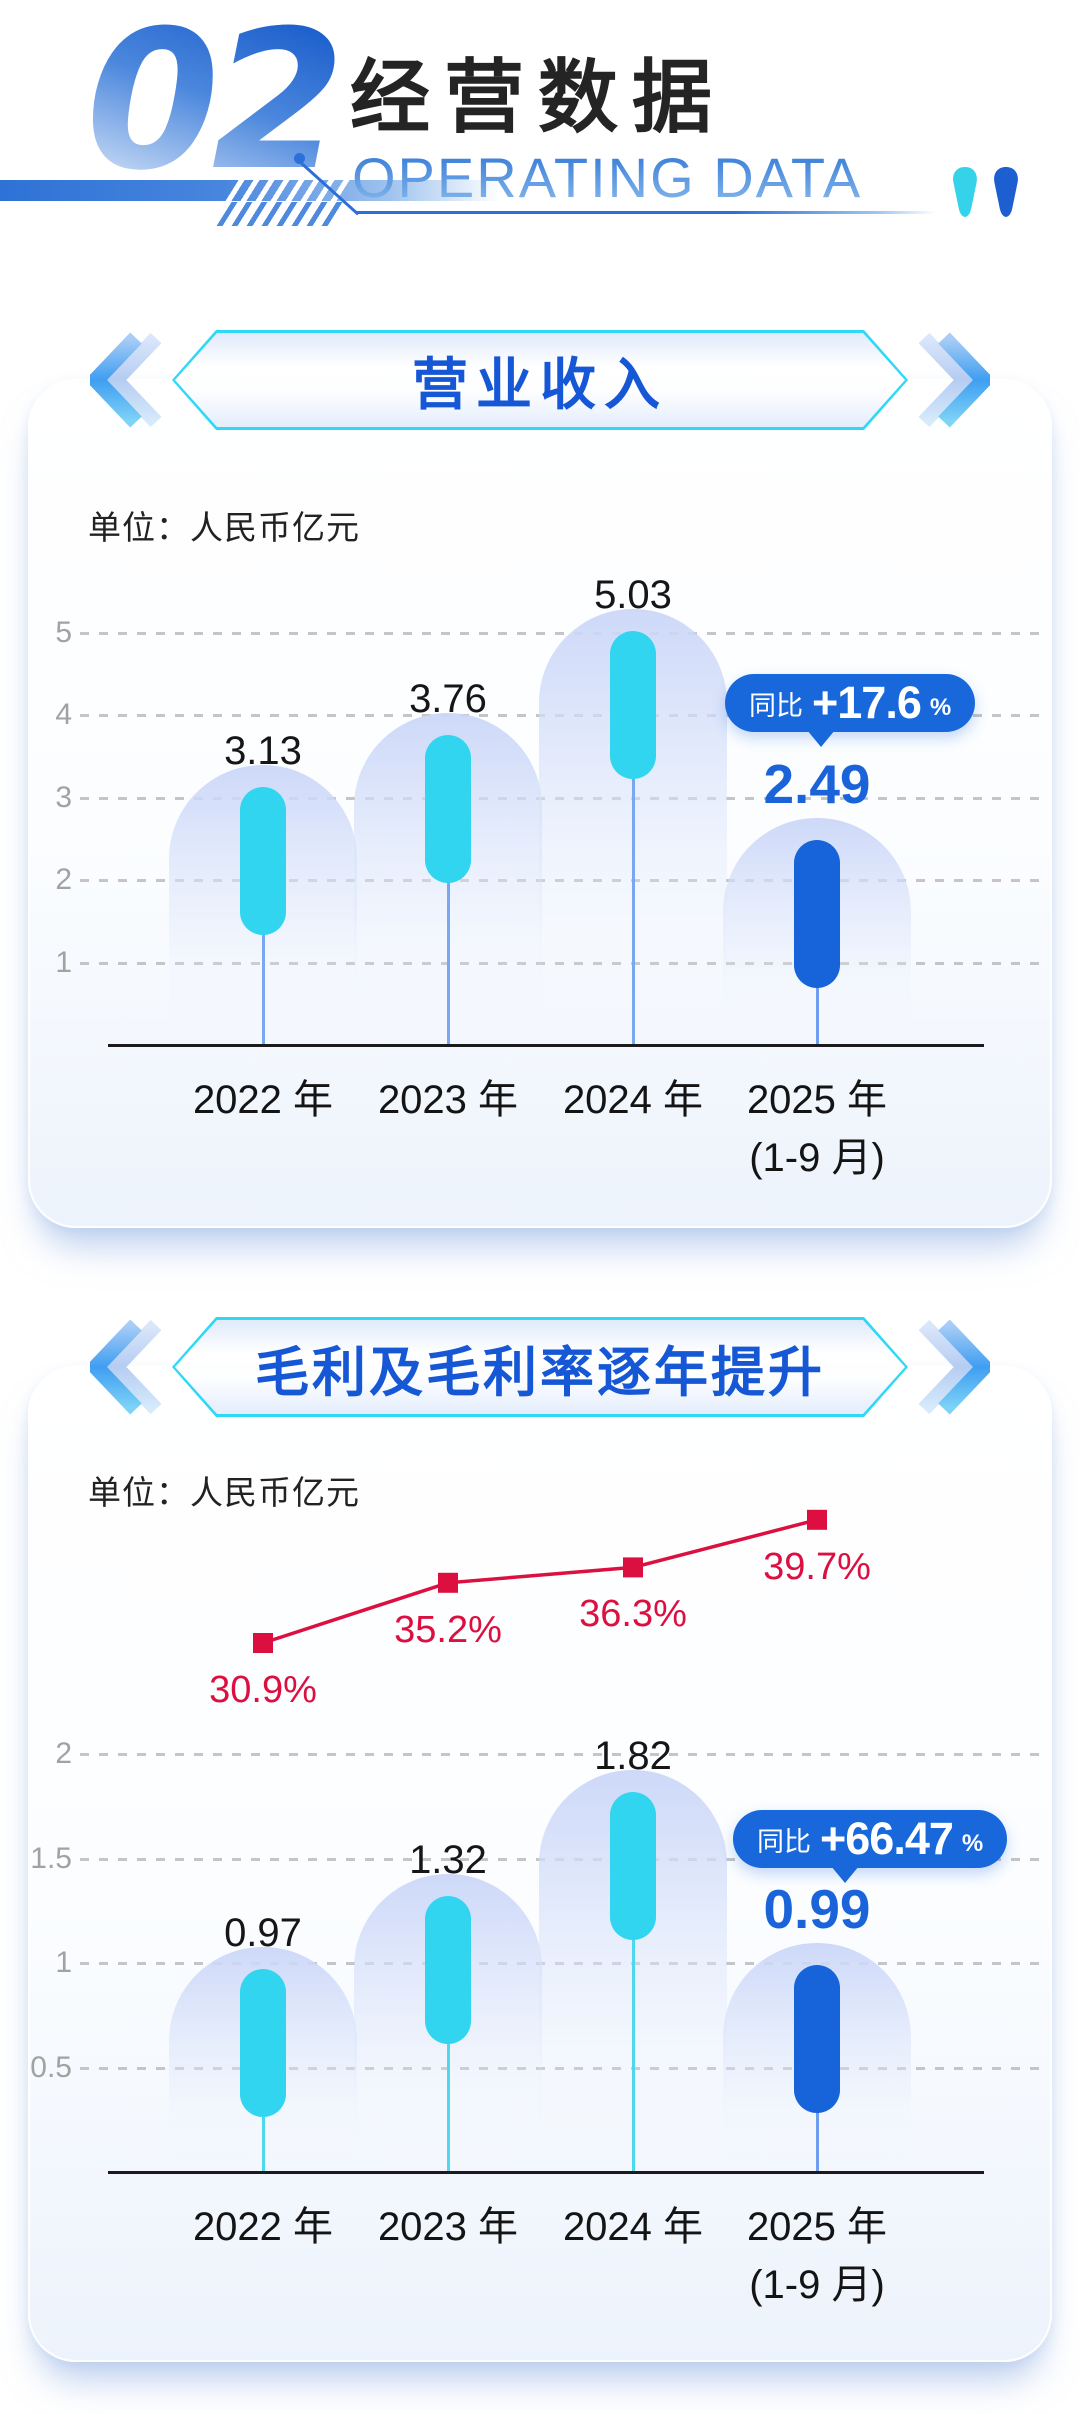  What do you see at coordinates (633, 1614) in the screenshot?
I see `margin-percent-label: 36.3%` at bounding box center [633, 1614].